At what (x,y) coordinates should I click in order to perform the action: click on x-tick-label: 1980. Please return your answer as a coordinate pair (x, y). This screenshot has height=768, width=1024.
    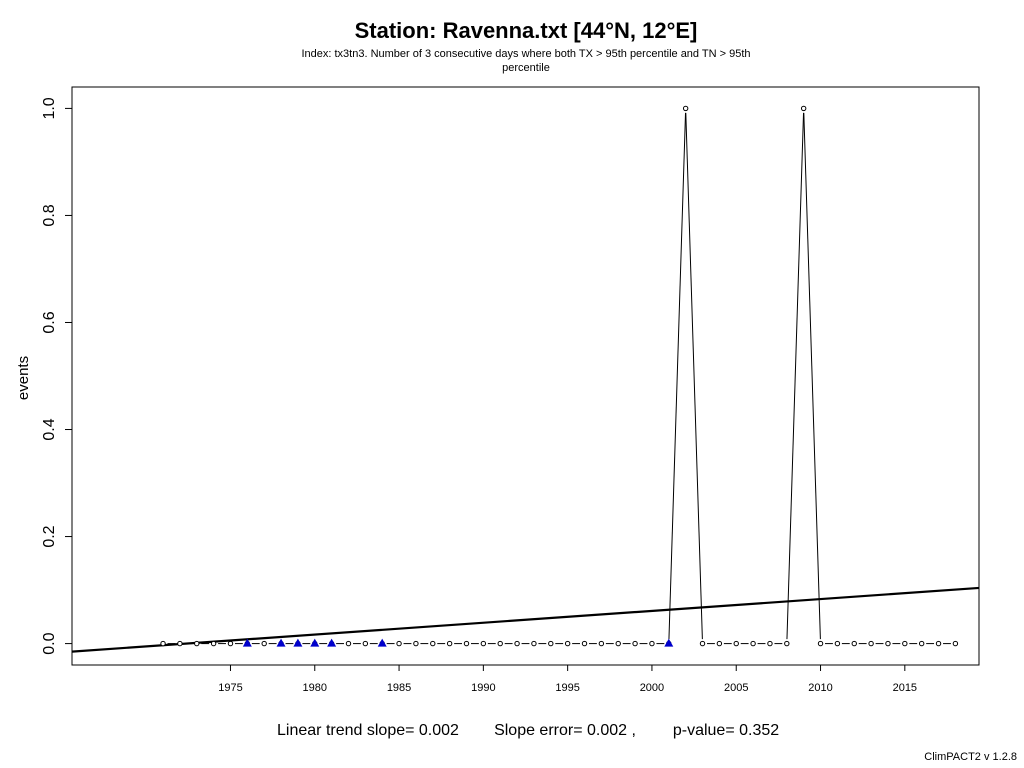
    Looking at the image, I should click on (315, 688).